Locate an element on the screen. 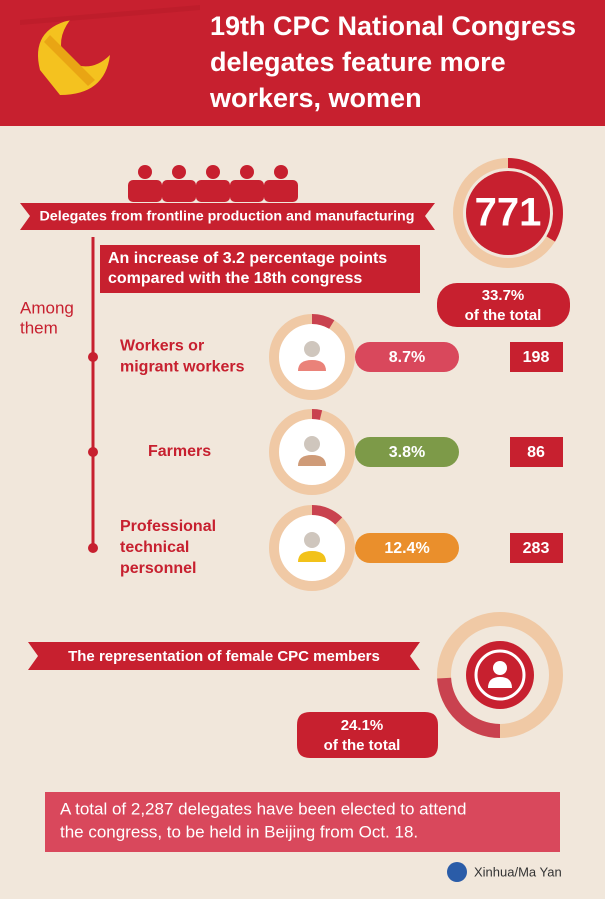 The width and height of the screenshot is (605, 899). female-arc is located at coordinates (469, 707).